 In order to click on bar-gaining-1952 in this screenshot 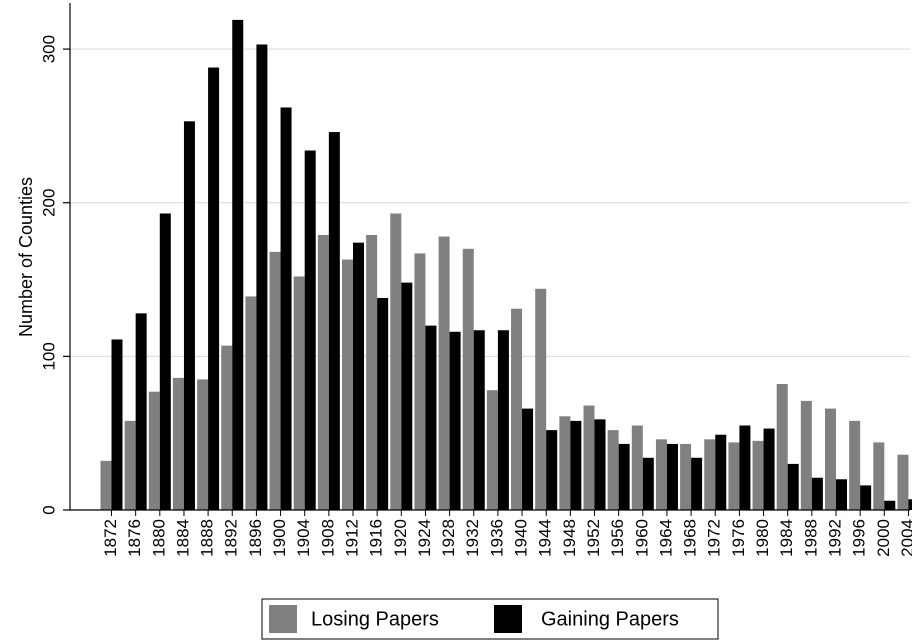, I will do `click(600, 464)`.